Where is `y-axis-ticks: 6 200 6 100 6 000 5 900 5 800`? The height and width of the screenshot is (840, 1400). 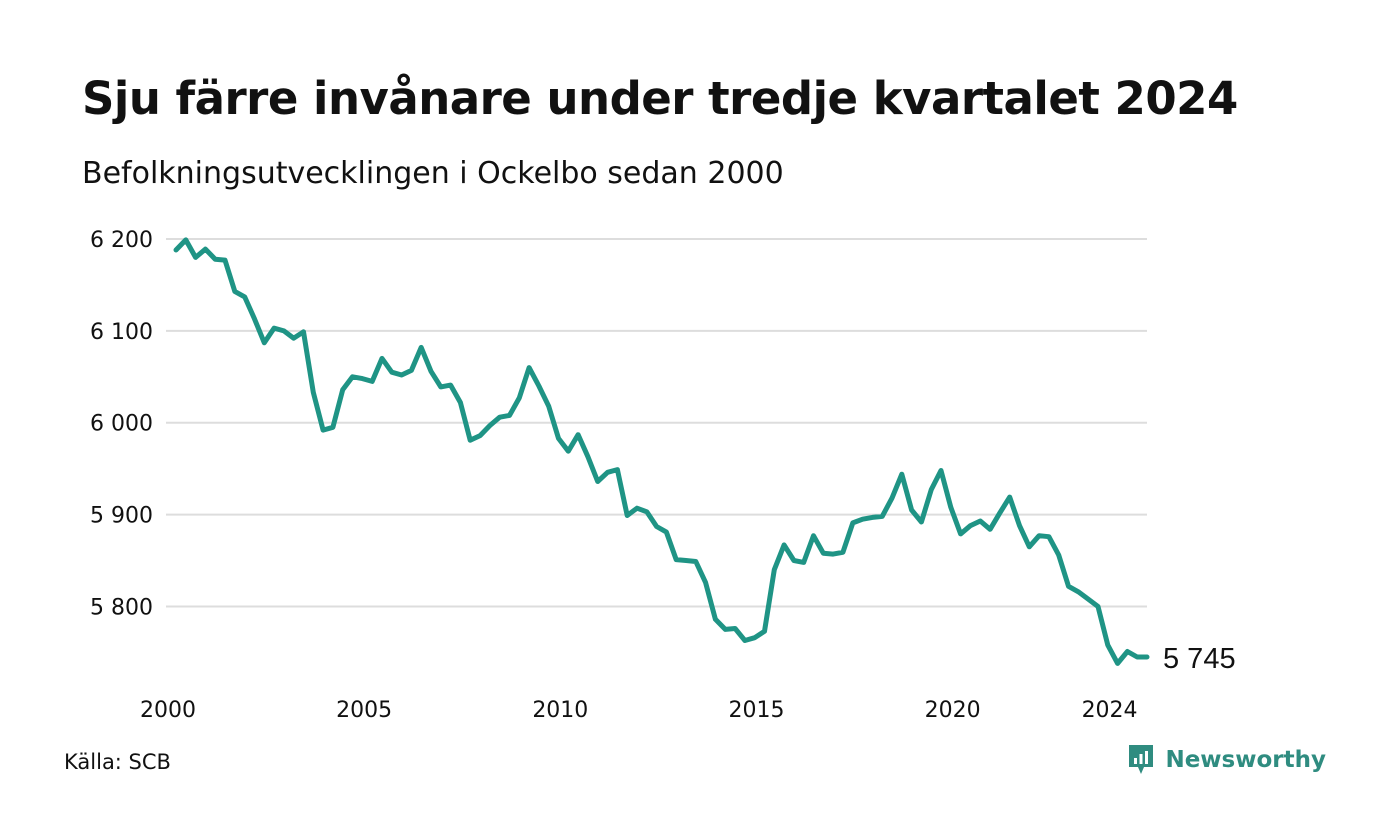
y-axis-ticks: 6 200 6 100 6 000 5 900 5 800 is located at coordinates (121, 424).